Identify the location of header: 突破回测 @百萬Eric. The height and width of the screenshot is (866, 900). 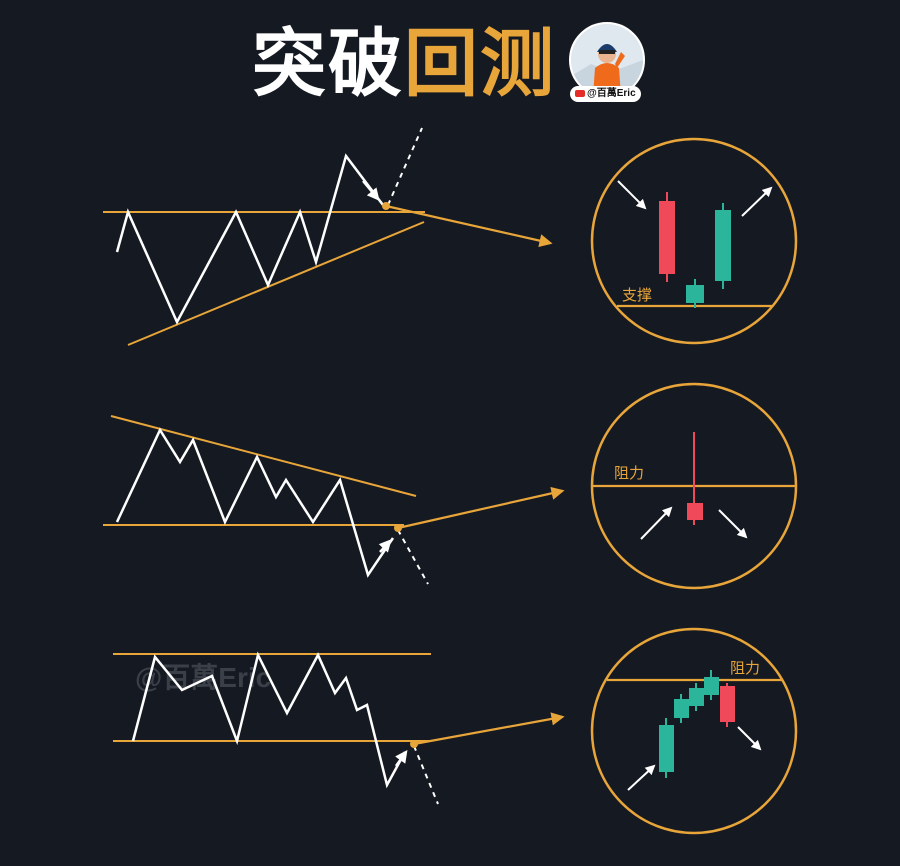
(450, 62).